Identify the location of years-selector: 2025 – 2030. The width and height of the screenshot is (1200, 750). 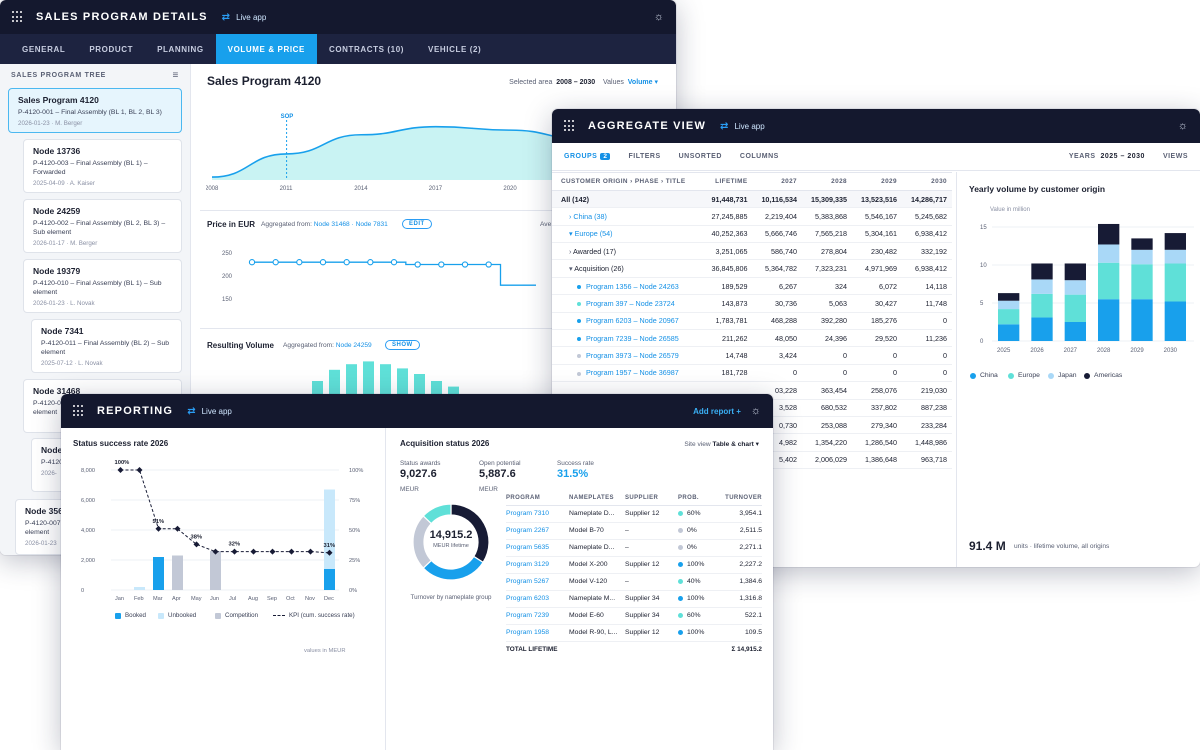
(1122, 156).